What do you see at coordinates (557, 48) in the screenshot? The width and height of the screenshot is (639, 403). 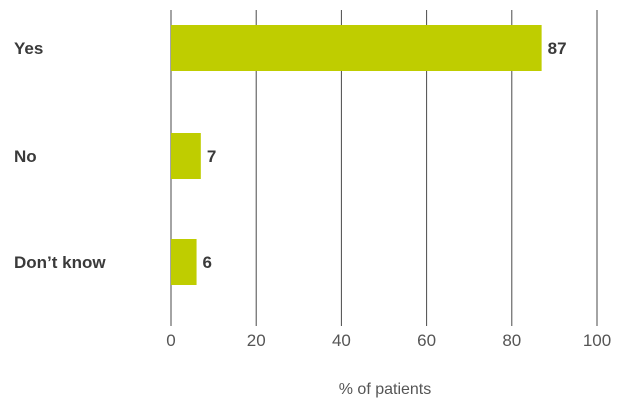 I see `value-label-yes: 87` at bounding box center [557, 48].